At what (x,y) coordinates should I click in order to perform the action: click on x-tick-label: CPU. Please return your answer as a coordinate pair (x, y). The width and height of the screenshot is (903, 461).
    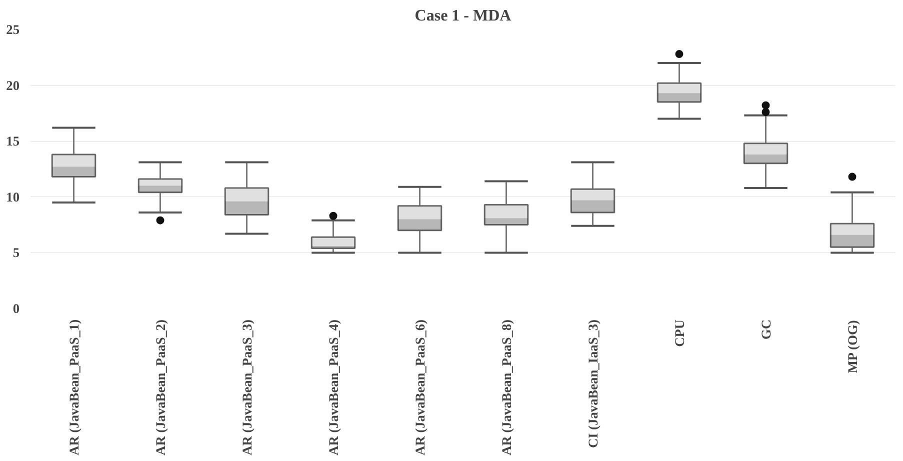
    Looking at the image, I should click on (679, 333).